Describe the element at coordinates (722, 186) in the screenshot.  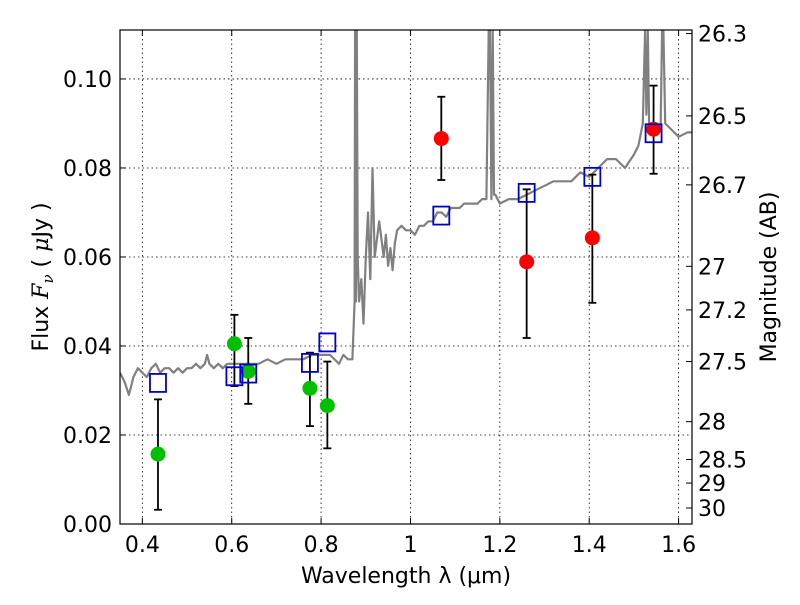
I see `right-tick-label: 26.7` at that location.